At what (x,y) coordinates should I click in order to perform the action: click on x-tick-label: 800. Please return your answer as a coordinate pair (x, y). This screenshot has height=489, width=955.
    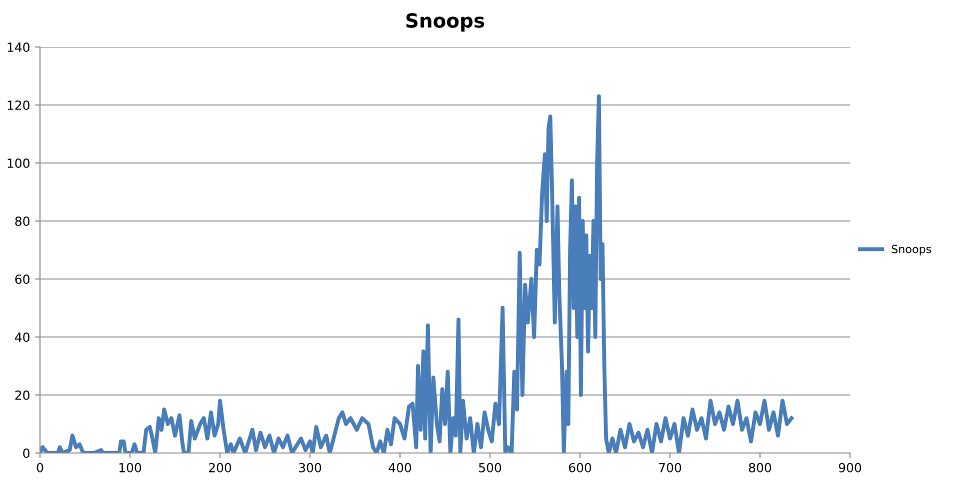
    Looking at the image, I should click on (760, 467).